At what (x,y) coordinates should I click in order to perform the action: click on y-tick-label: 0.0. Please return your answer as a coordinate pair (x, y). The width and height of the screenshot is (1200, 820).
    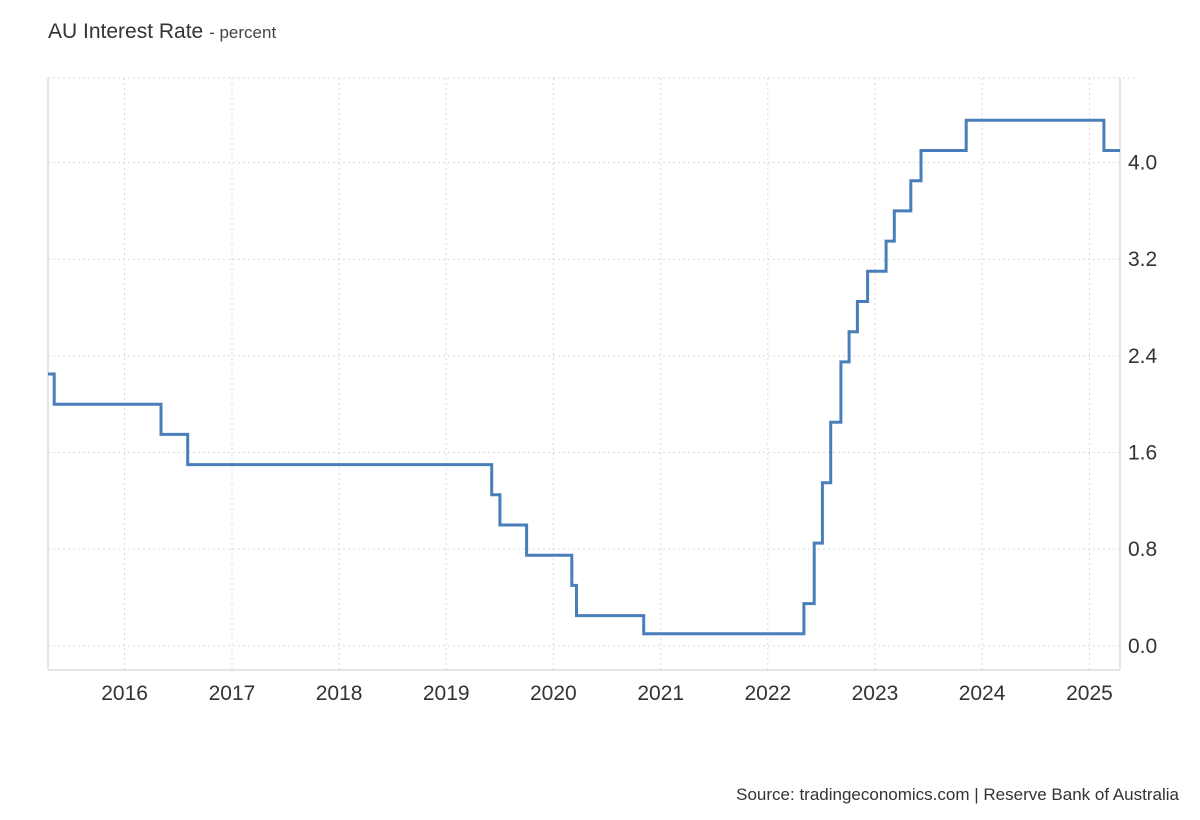
    Looking at the image, I should click on (1142, 646).